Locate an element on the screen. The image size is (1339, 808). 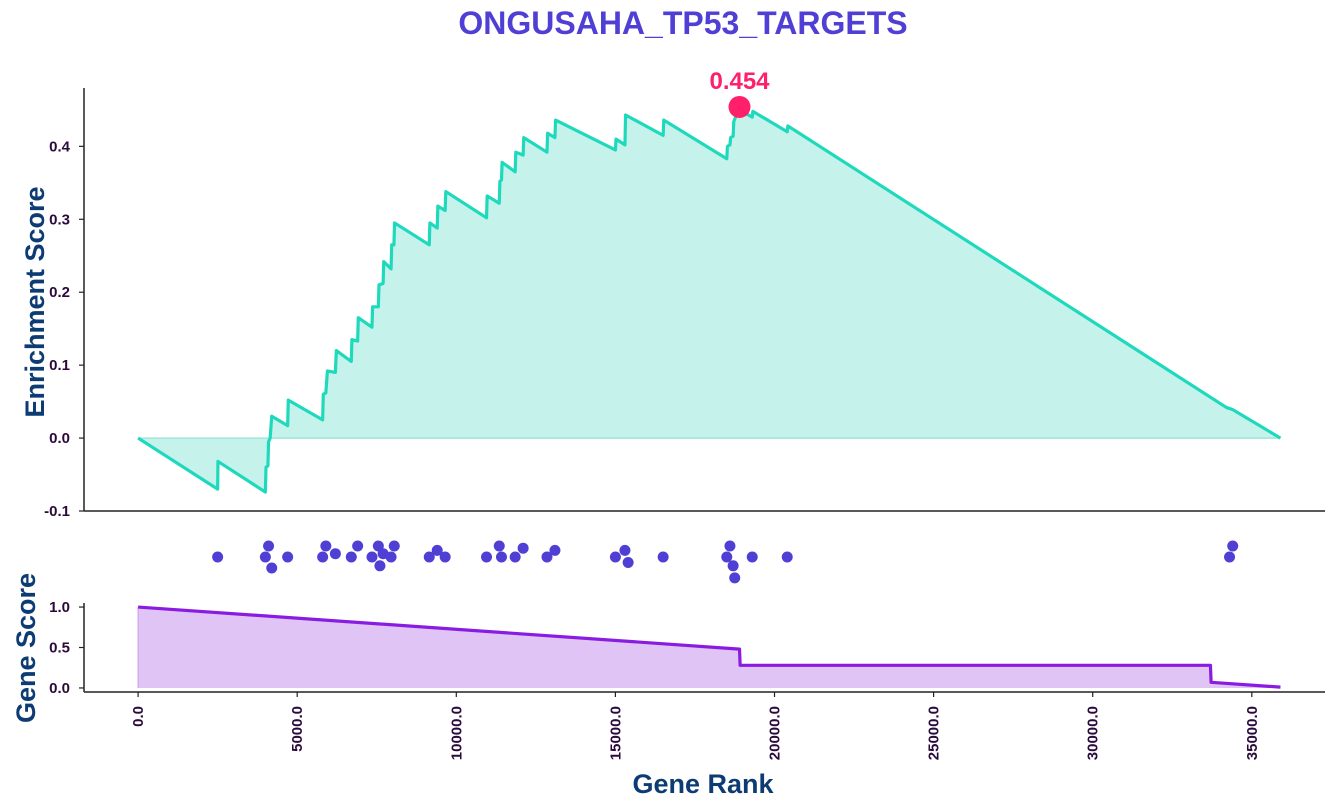
x-tick-label: 15000.0 is located at coordinates (615, 733).